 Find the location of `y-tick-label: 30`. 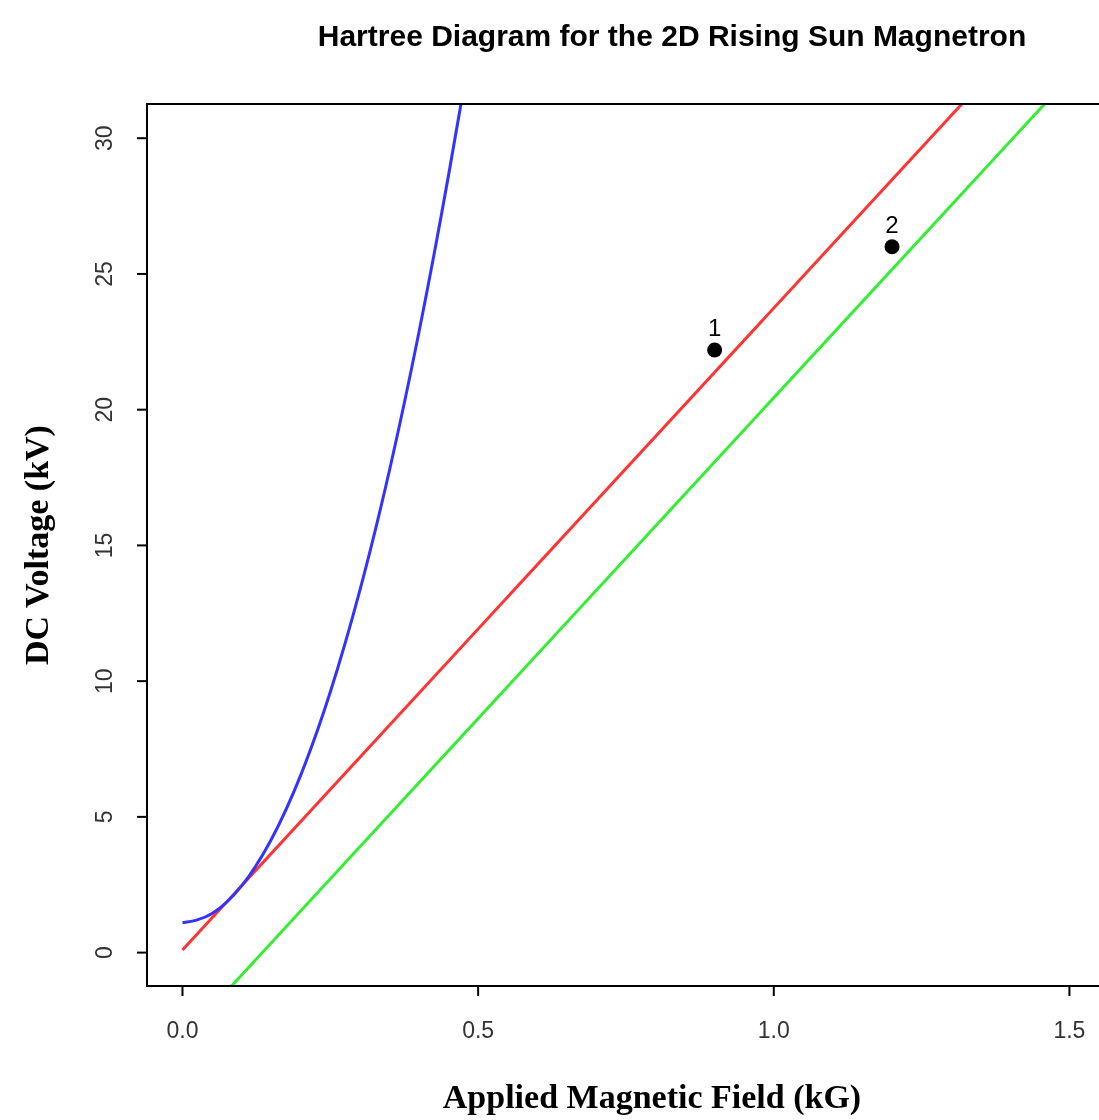

y-tick-label: 30 is located at coordinates (104, 138).